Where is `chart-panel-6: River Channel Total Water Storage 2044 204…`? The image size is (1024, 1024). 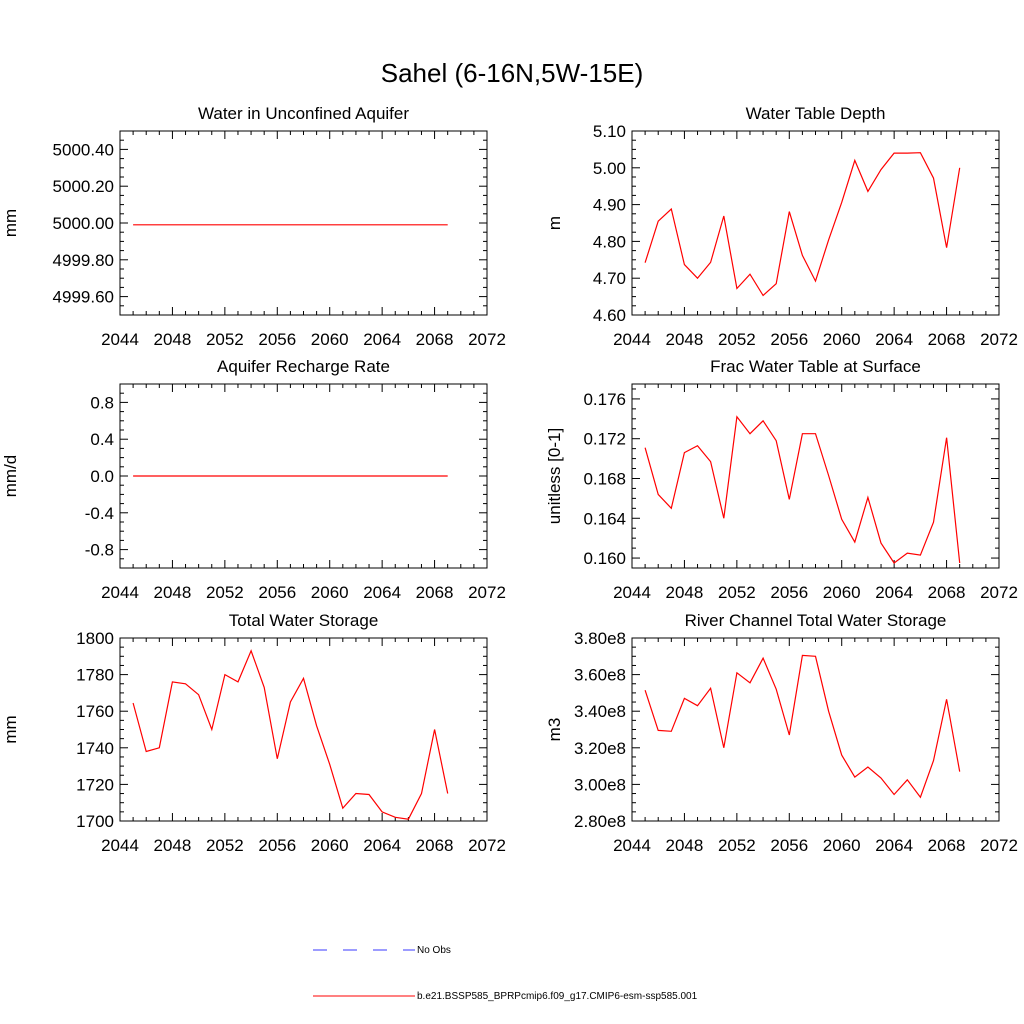 chart-panel-6: River Channel Total Water Storage 2044 204… is located at coordinates (781, 733).